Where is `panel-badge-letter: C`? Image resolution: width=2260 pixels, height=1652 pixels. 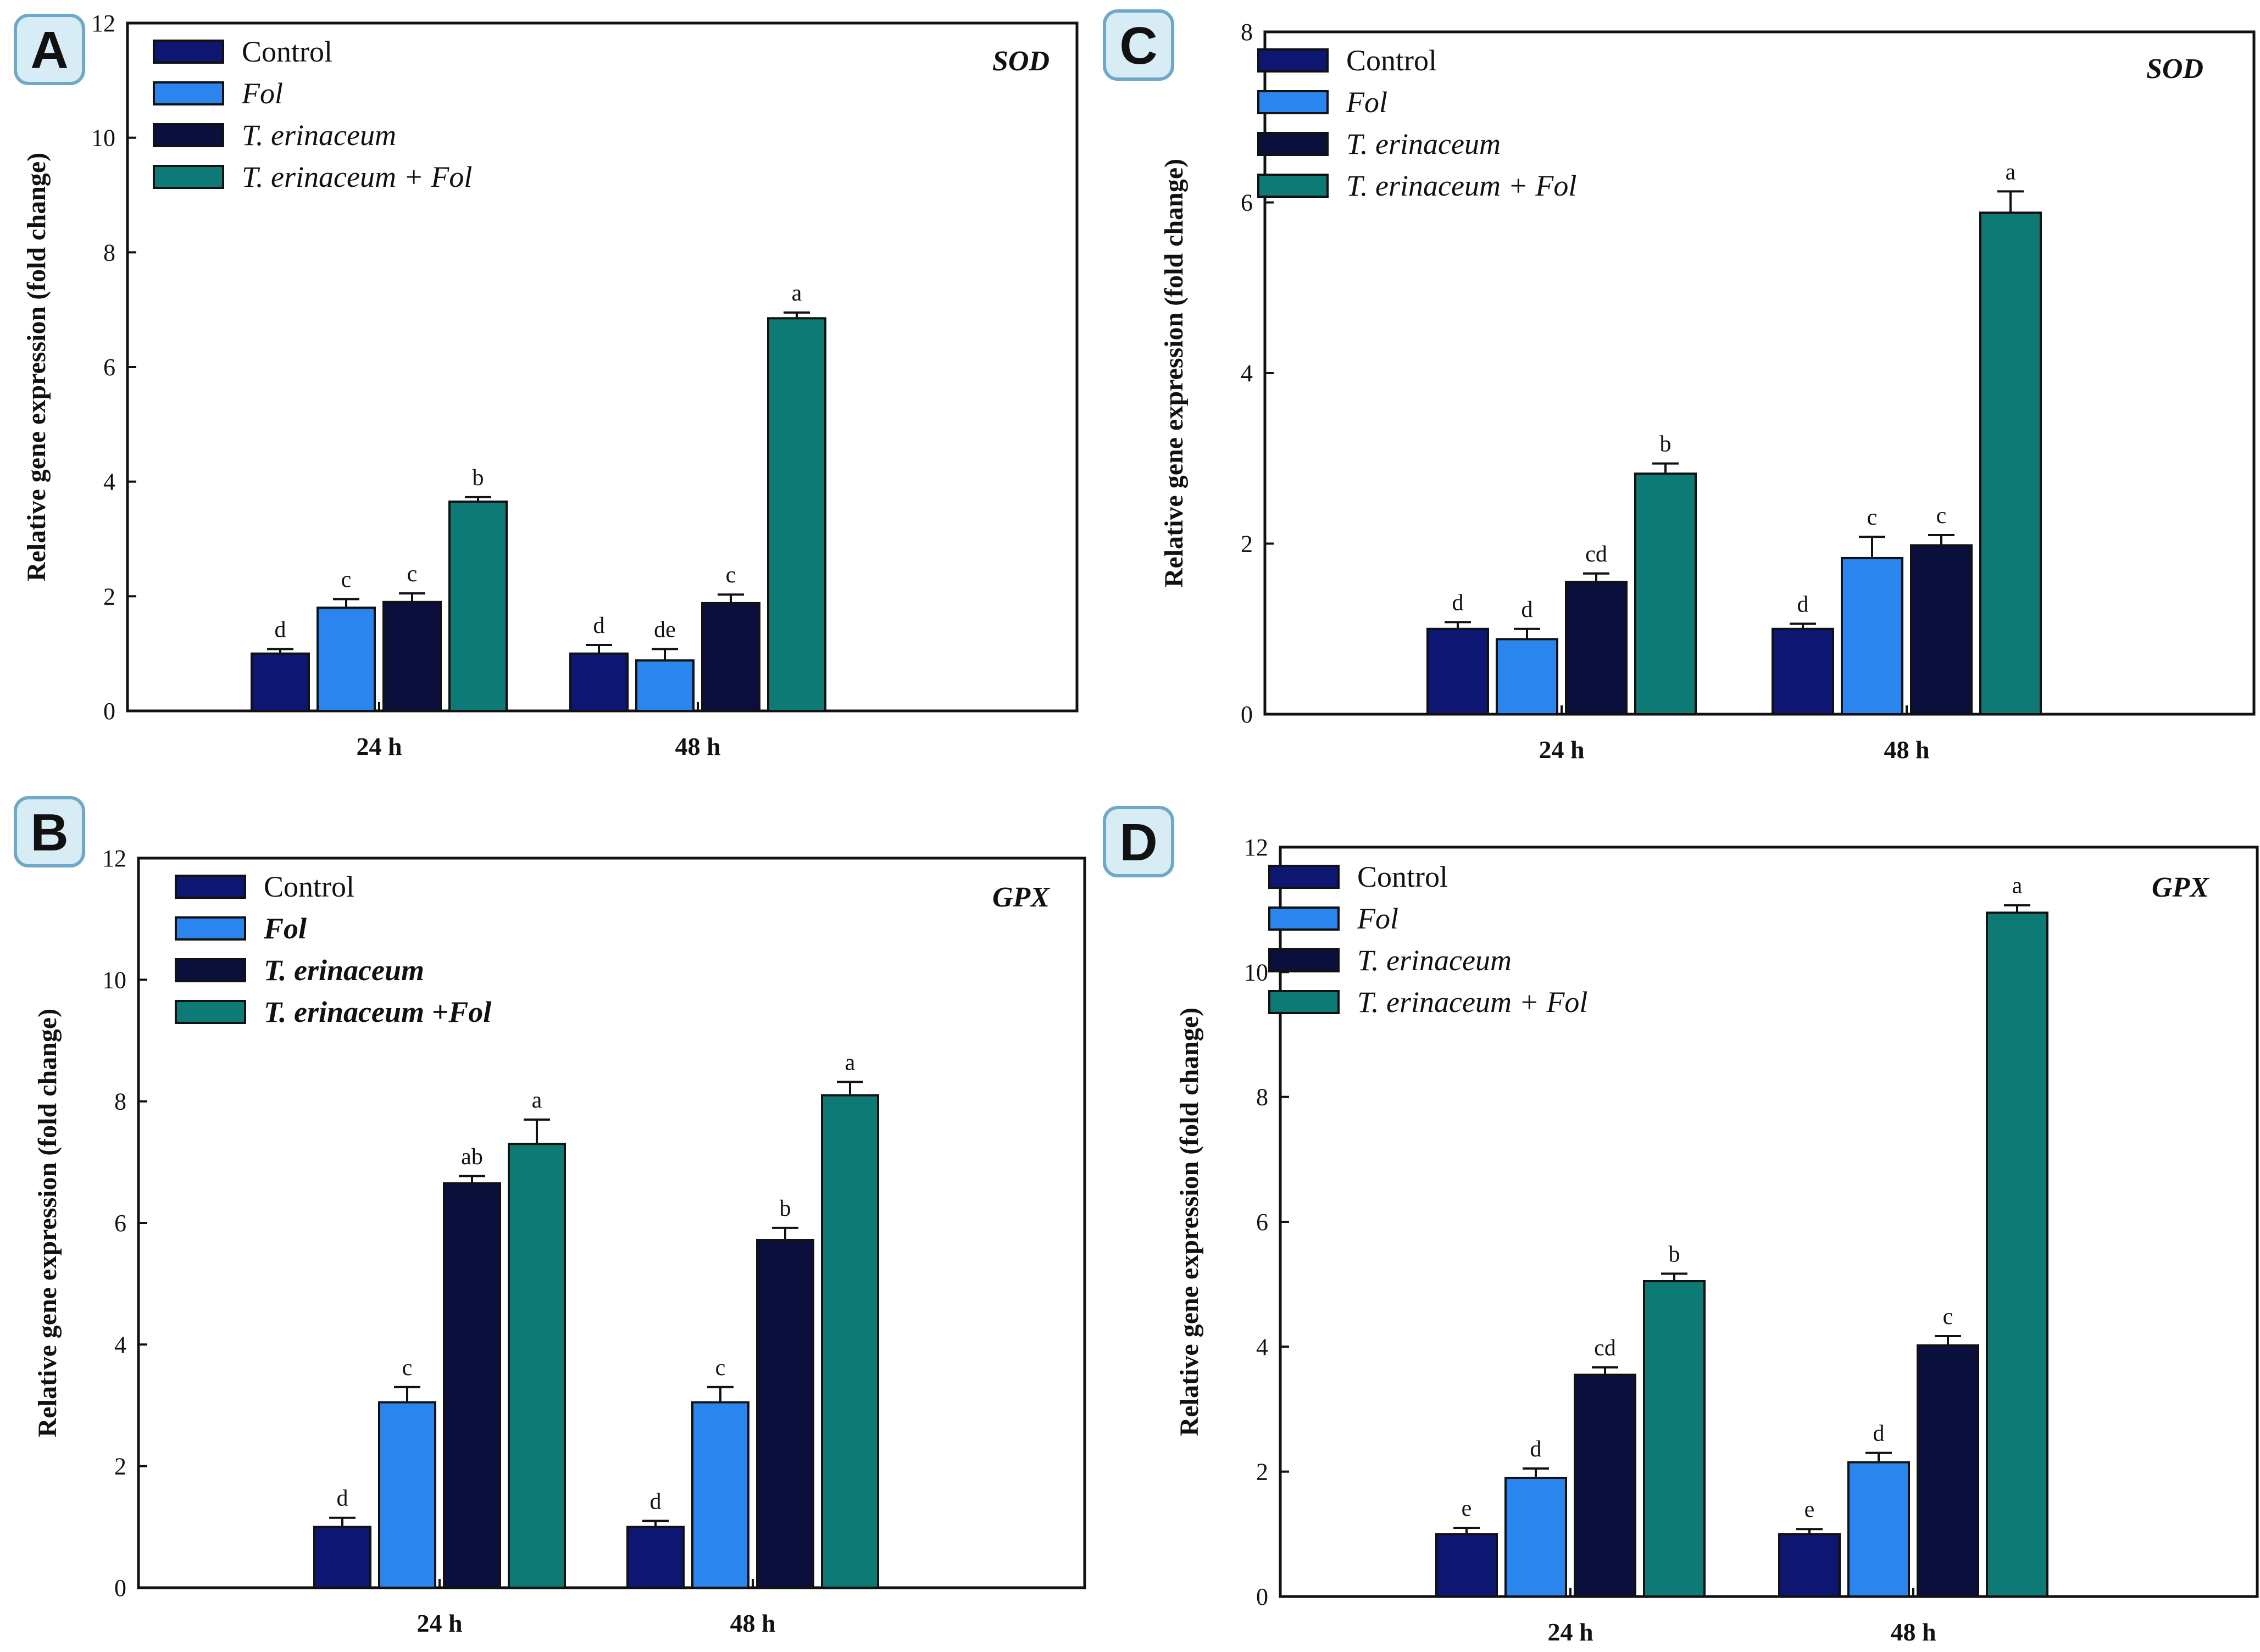 panel-badge-letter: C is located at coordinates (1138, 45).